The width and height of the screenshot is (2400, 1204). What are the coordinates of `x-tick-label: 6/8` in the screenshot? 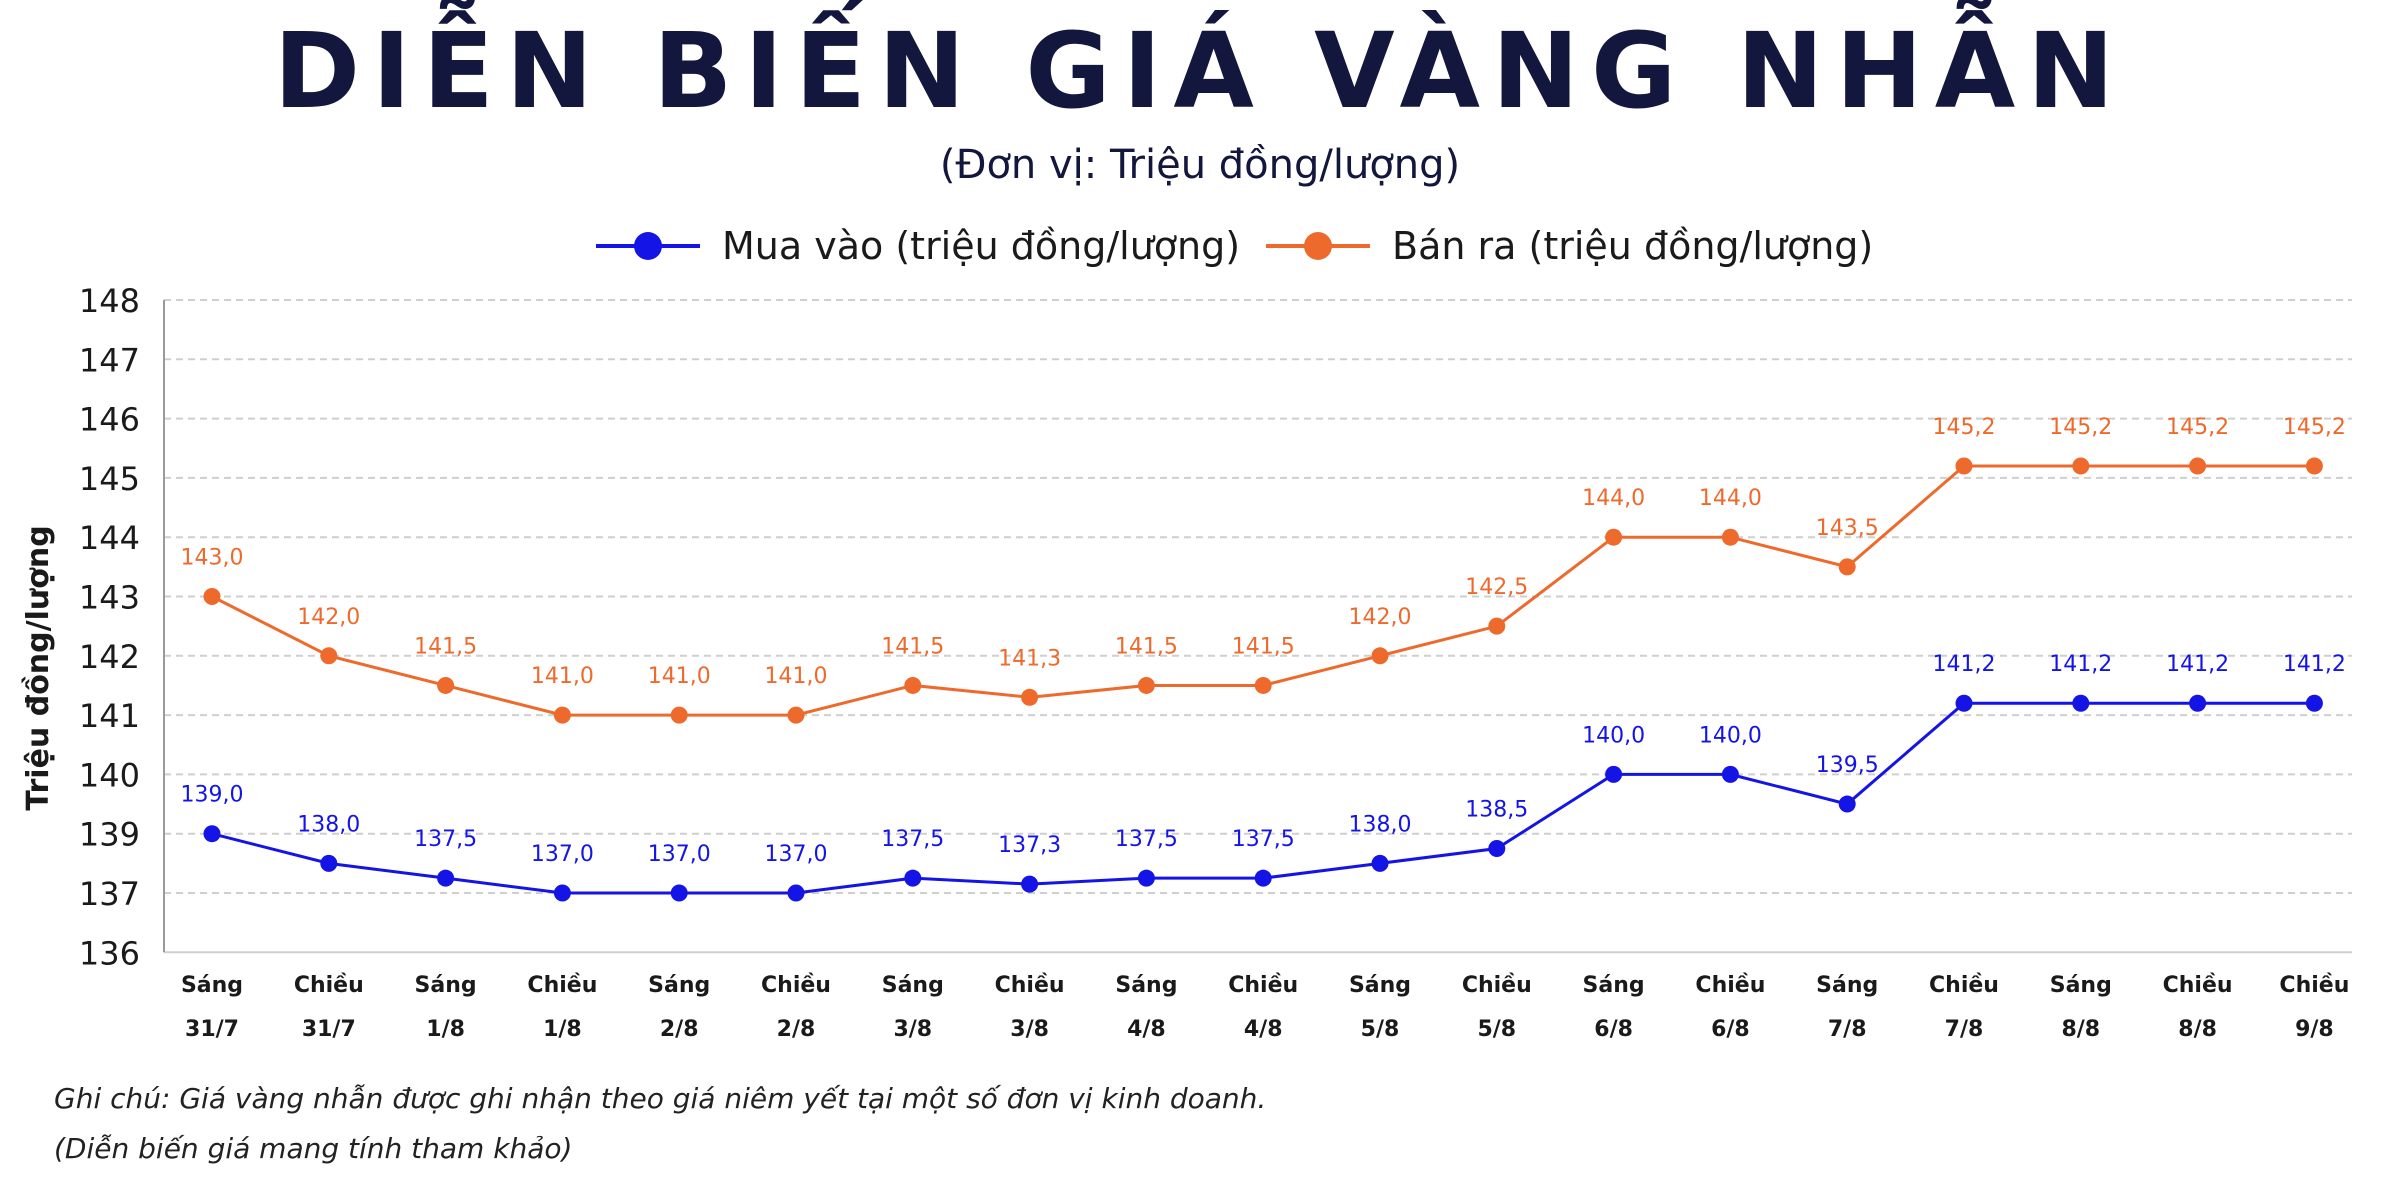 It's located at (1613, 1029).